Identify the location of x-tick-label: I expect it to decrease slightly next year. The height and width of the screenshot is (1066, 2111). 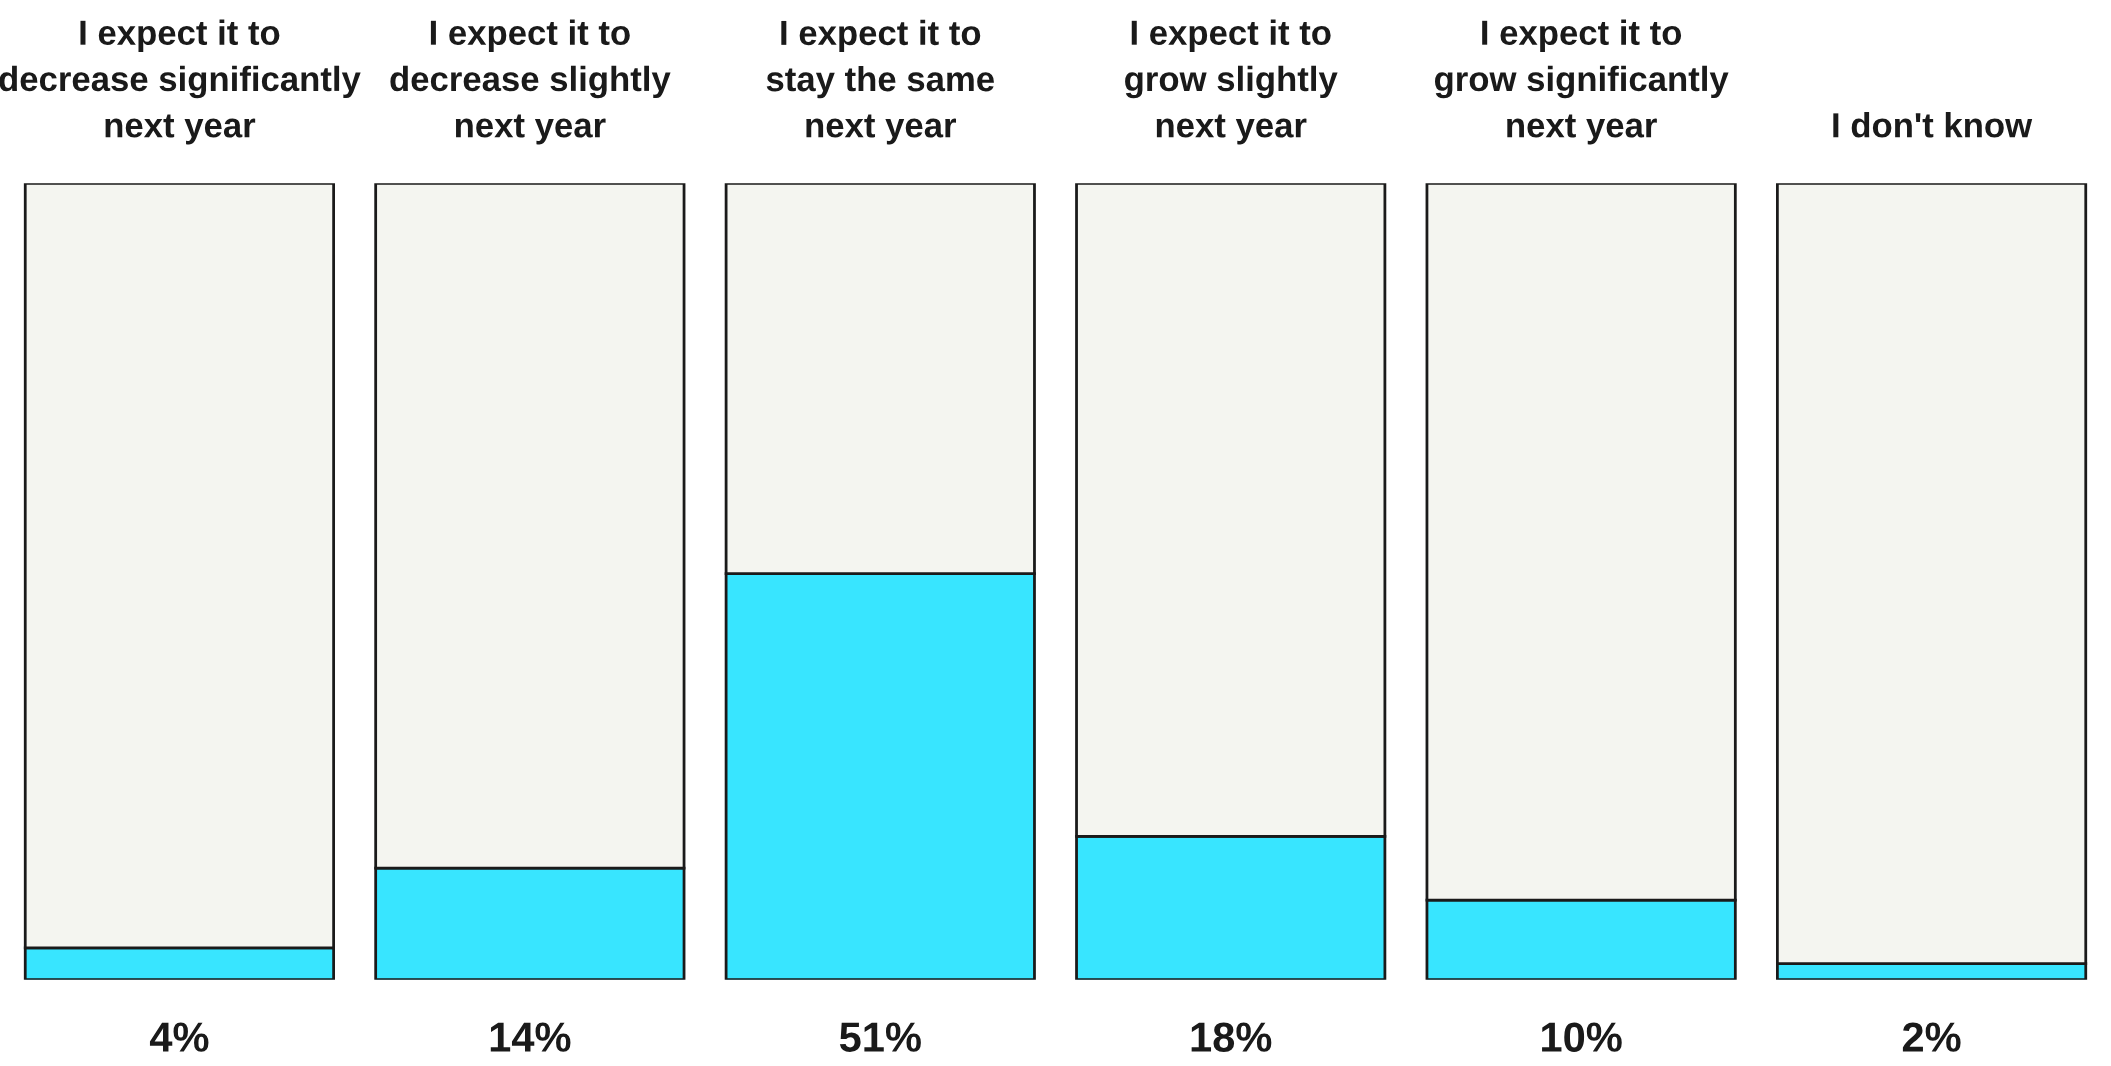
(530, 82).